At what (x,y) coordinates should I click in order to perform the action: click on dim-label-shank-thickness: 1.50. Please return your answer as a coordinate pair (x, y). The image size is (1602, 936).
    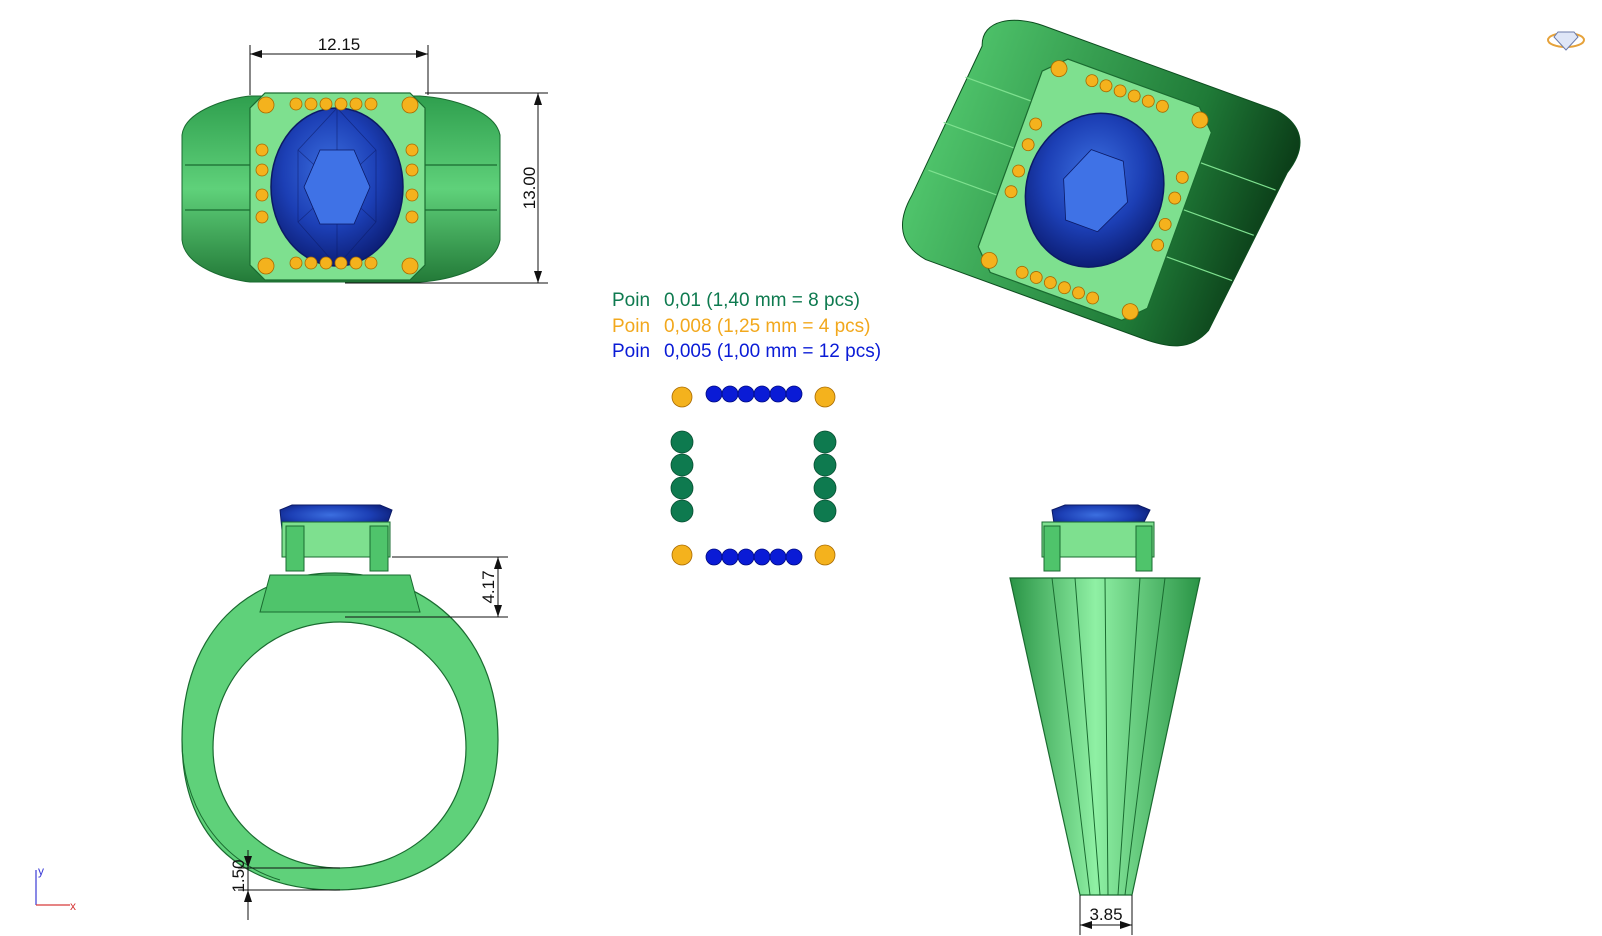
    Looking at the image, I should click on (238, 875).